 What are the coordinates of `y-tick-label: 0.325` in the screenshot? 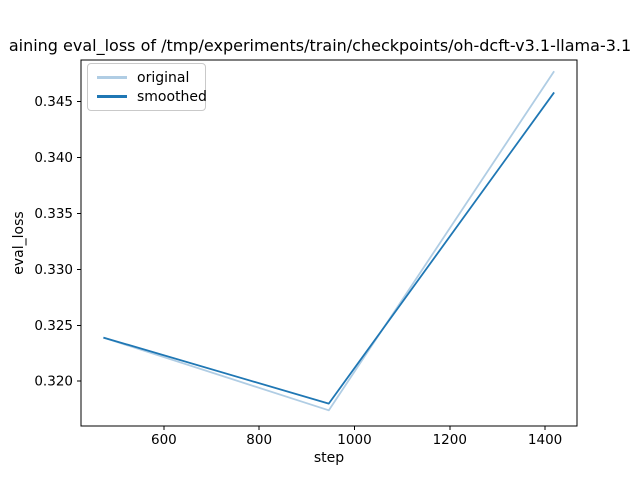 It's located at (53, 326).